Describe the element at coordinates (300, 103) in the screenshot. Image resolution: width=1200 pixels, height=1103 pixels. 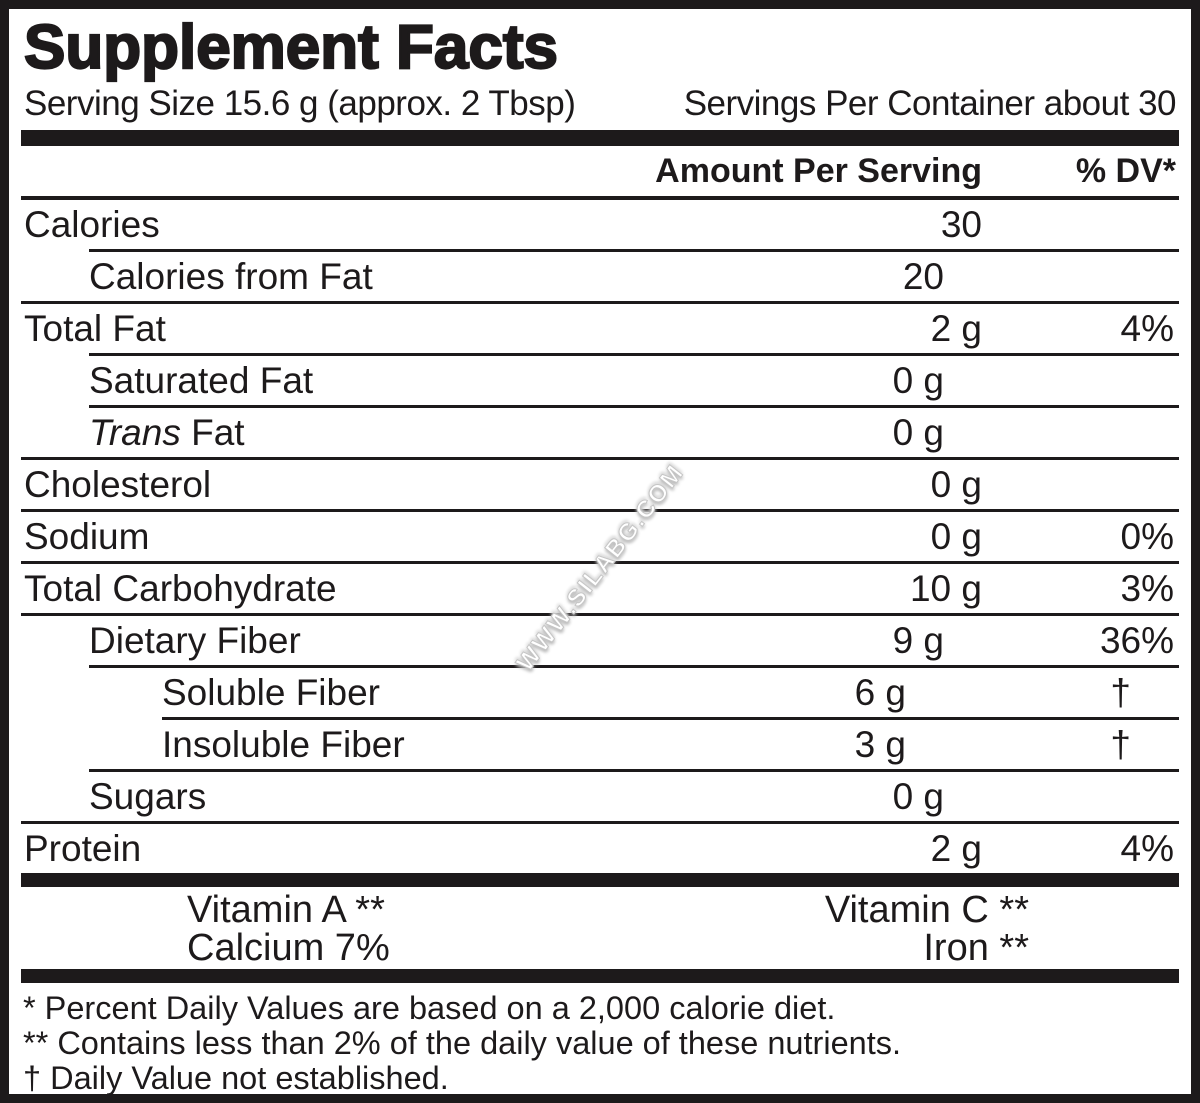
I see `serving-size: Serving Size 15.6 g (approx. 2 Tbsp)` at that location.